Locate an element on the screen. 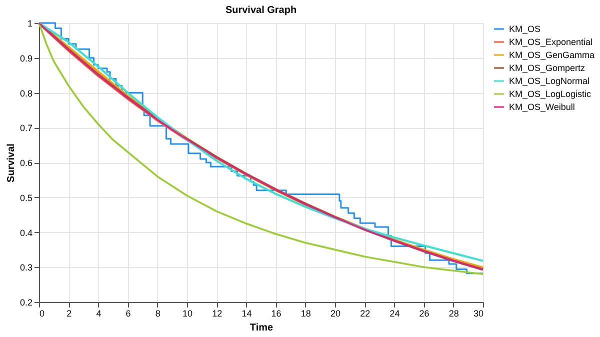 The image size is (600, 337). x-axis-title: Time is located at coordinates (262, 328).